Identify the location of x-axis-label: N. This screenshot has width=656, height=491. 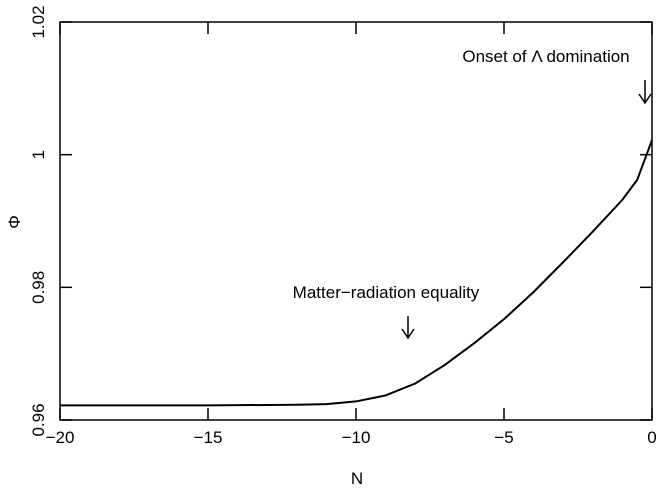
(357, 478).